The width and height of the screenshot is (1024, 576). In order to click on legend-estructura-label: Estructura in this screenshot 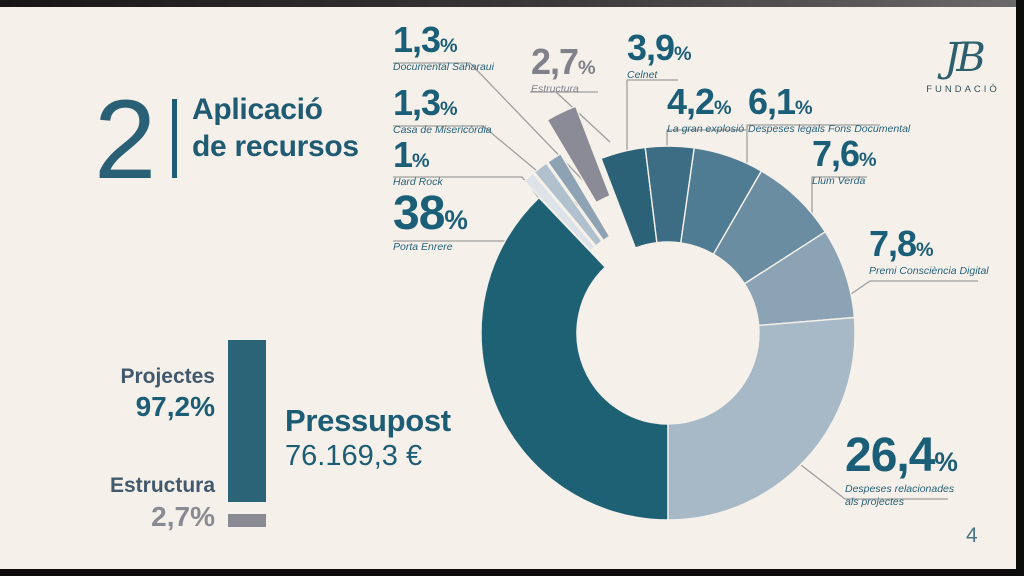, I will do `click(162, 485)`.